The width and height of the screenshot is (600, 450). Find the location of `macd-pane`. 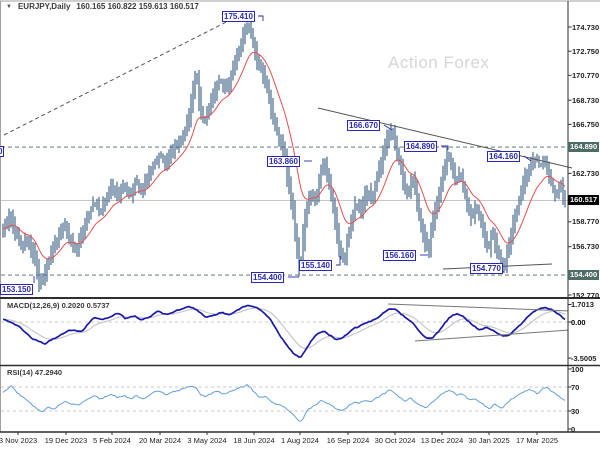

macd-pane is located at coordinates (285, 330).